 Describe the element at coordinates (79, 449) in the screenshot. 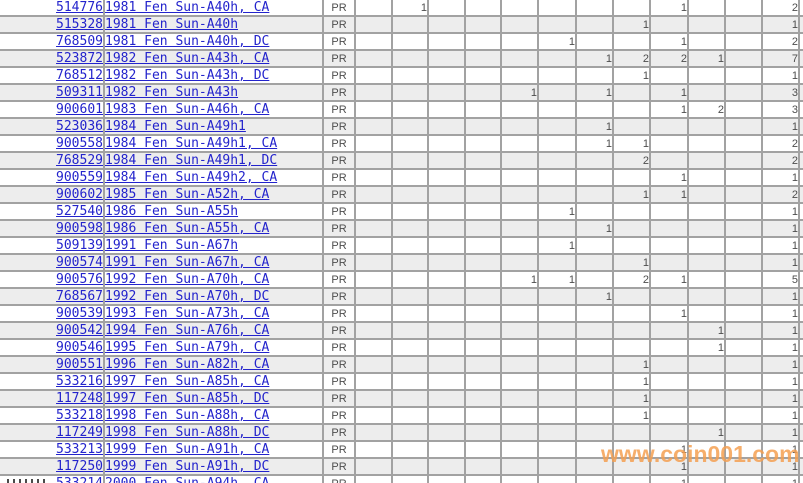

I see `cert-number-link: 533213` at that location.